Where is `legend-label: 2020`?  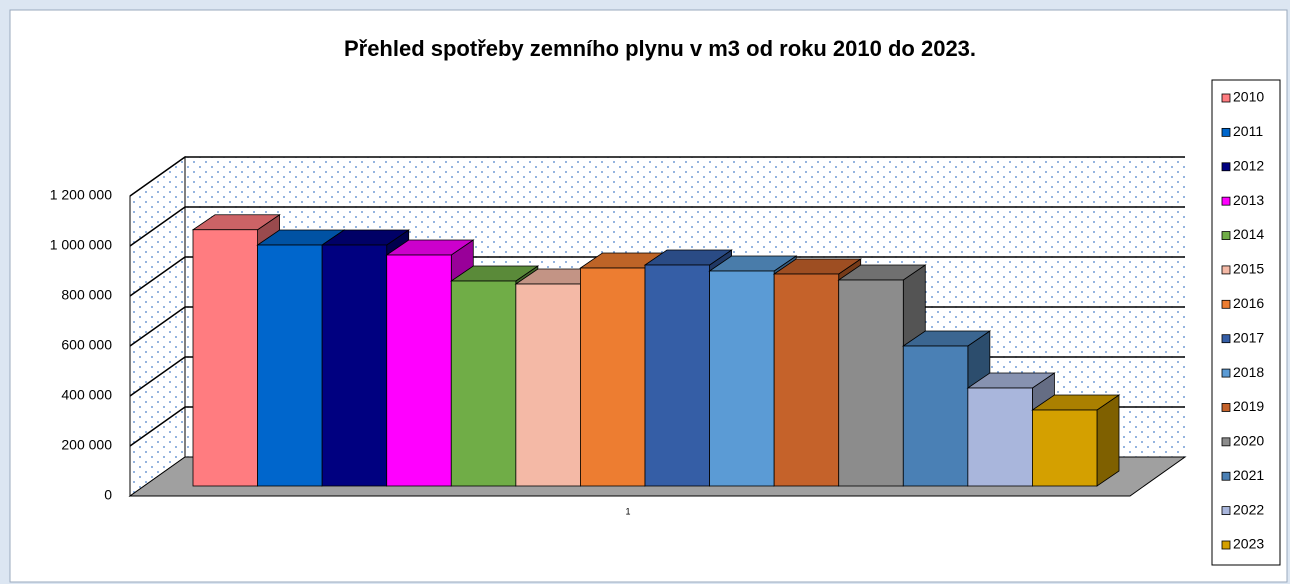 legend-label: 2020 is located at coordinates (1248, 441).